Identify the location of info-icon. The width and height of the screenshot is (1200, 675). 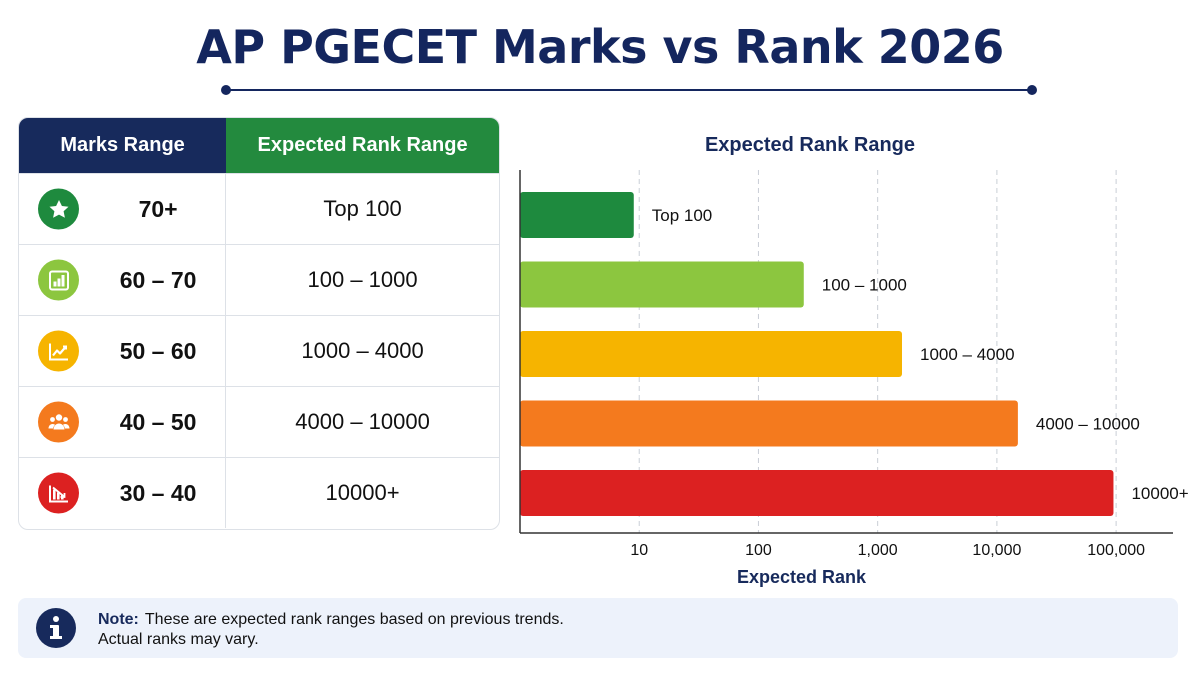
(56, 628).